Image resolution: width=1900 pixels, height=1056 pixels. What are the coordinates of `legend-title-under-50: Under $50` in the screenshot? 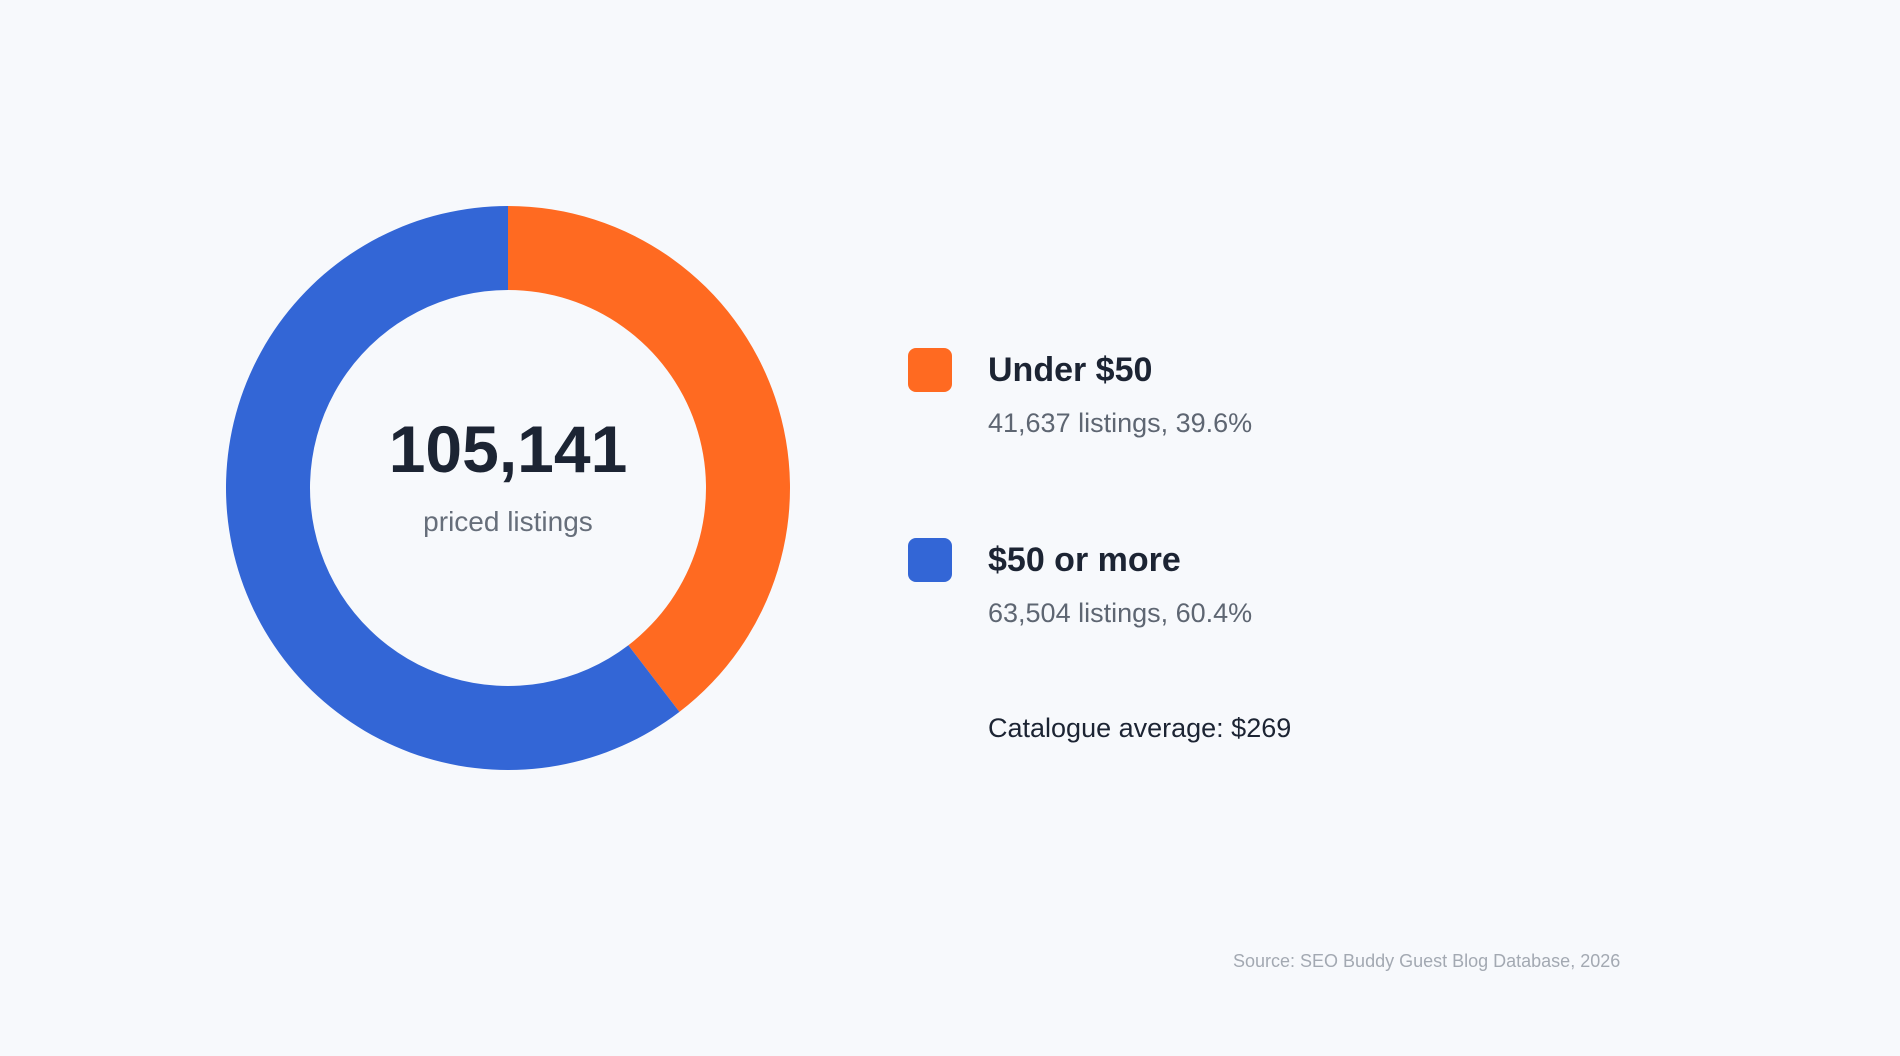 It's located at (1070, 370).